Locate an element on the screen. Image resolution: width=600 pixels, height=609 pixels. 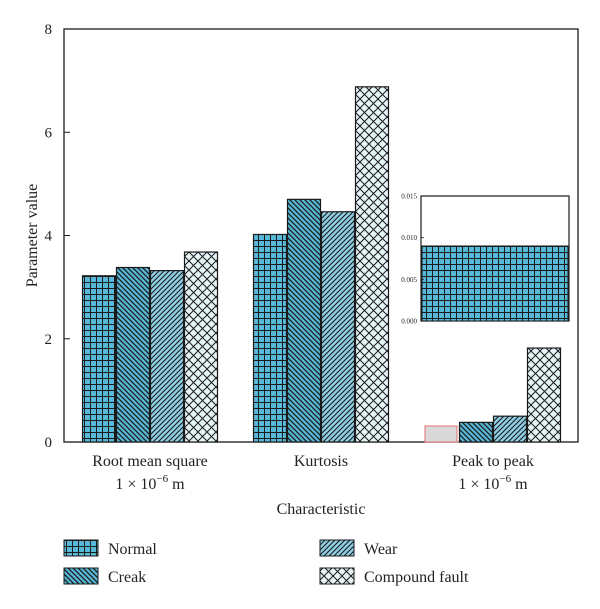
y-tick-label: 0 is located at coordinates (49, 443).